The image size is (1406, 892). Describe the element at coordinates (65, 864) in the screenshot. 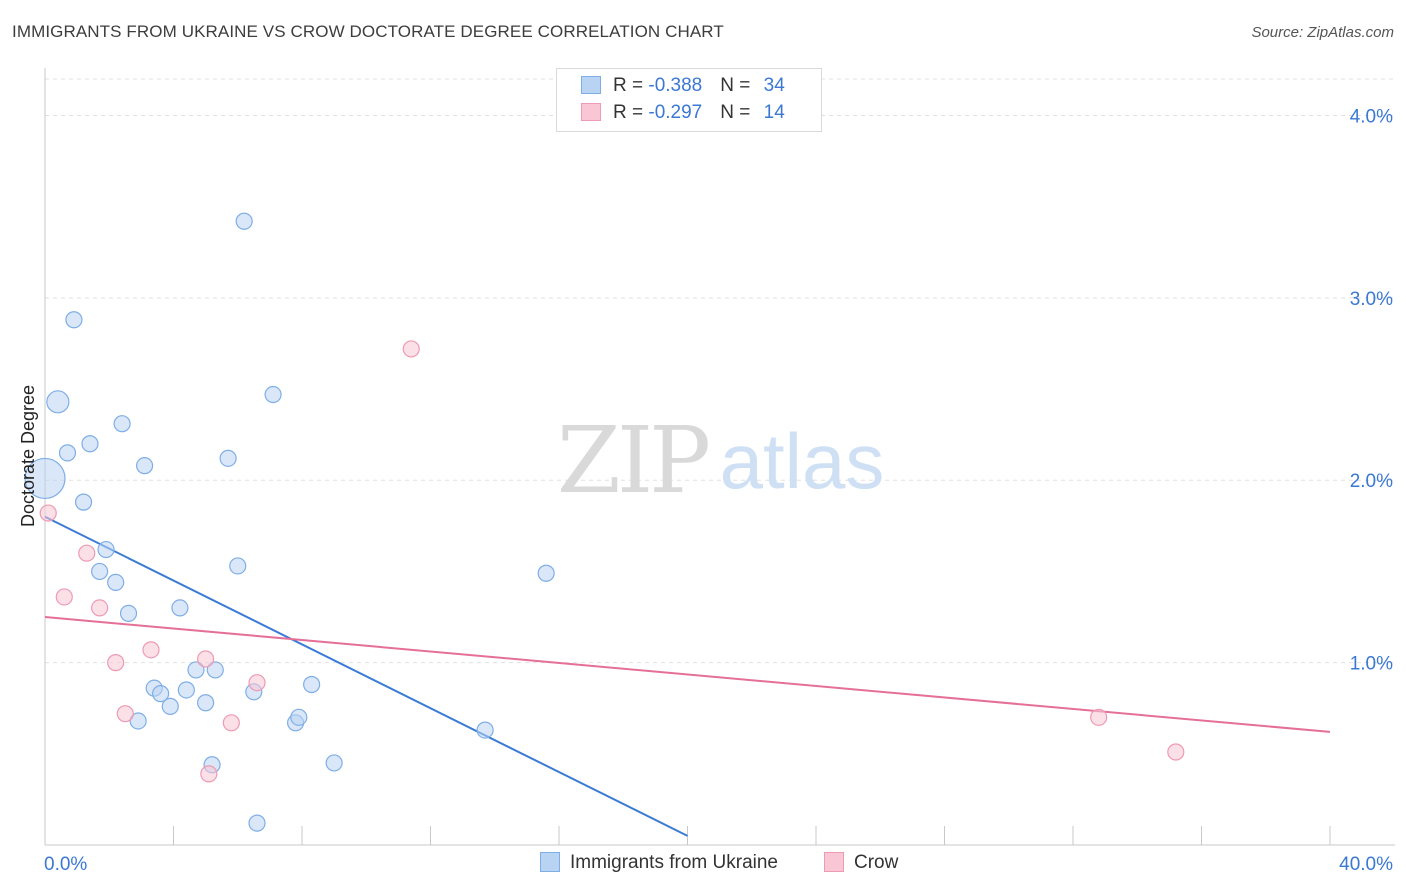

I see `x-tick-label-start: 0.0%` at that location.